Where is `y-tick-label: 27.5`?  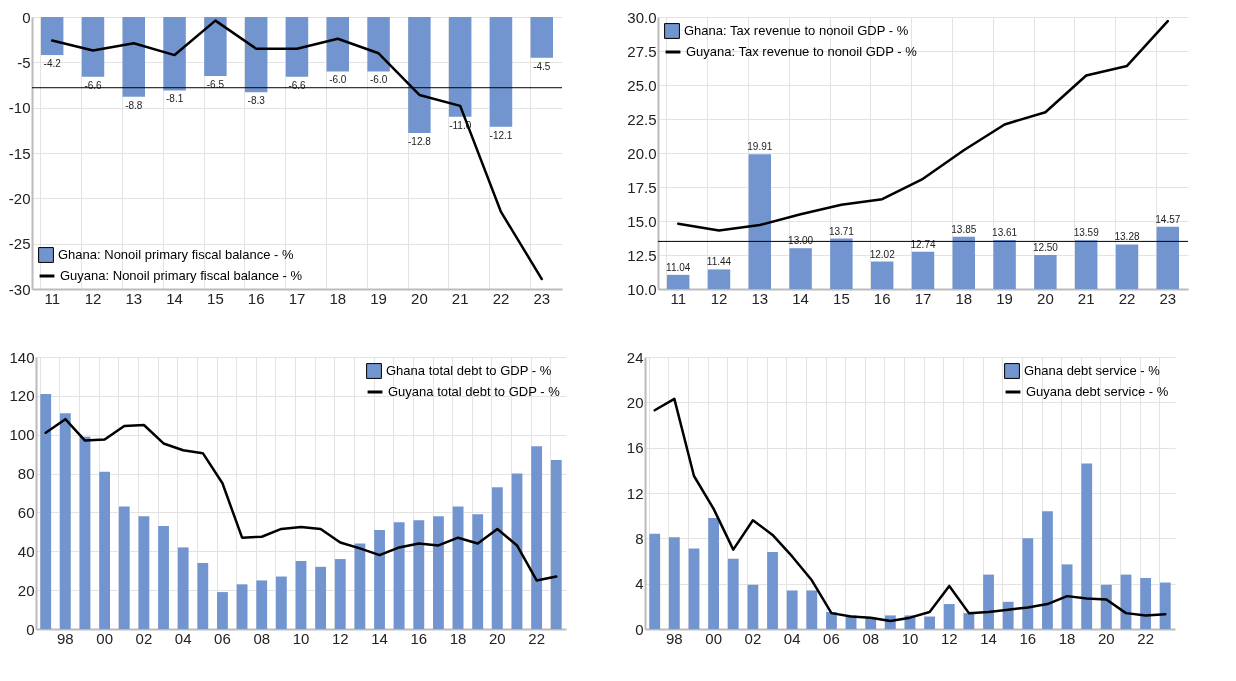 y-tick-label: 27.5 is located at coordinates (642, 51).